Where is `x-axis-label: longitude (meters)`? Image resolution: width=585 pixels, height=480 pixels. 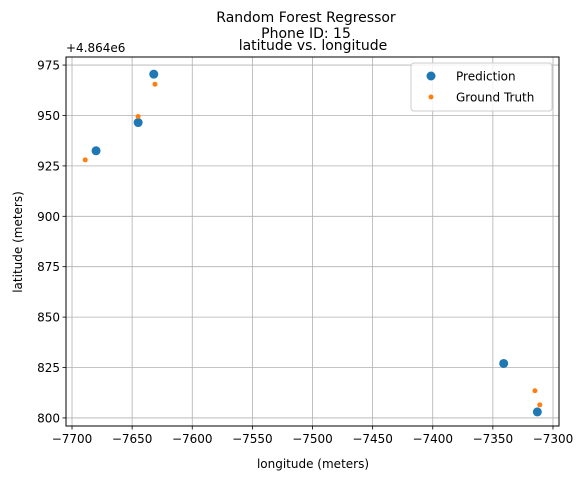 x-axis-label: longitude (meters) is located at coordinates (313, 464).